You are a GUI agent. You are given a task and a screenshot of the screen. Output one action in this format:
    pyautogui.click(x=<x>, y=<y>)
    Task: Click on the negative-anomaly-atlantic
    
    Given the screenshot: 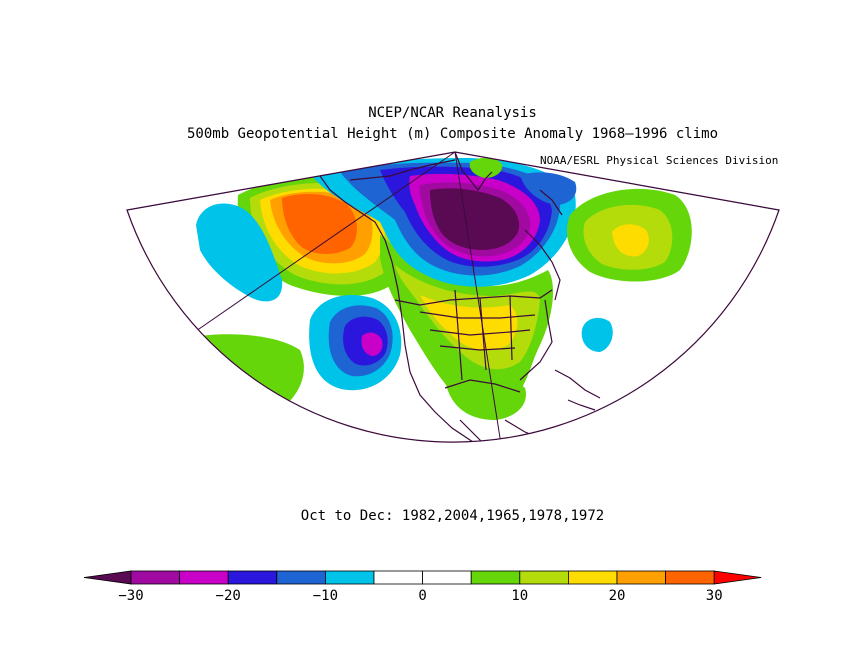 What is the action you would take?
    pyautogui.click(x=597, y=334)
    